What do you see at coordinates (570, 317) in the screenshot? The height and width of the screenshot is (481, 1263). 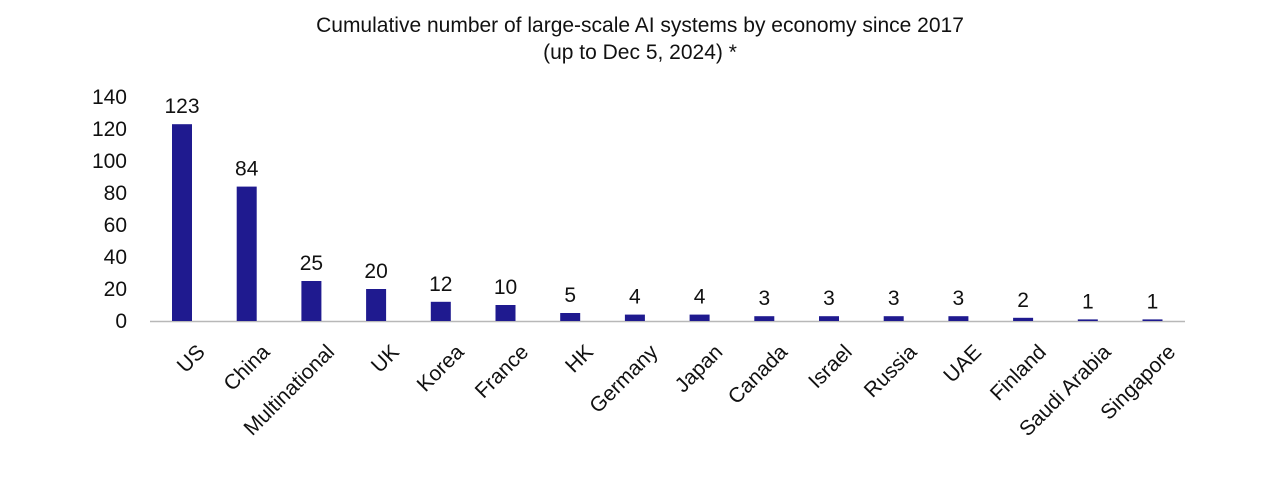 I see `bar-hk` at bounding box center [570, 317].